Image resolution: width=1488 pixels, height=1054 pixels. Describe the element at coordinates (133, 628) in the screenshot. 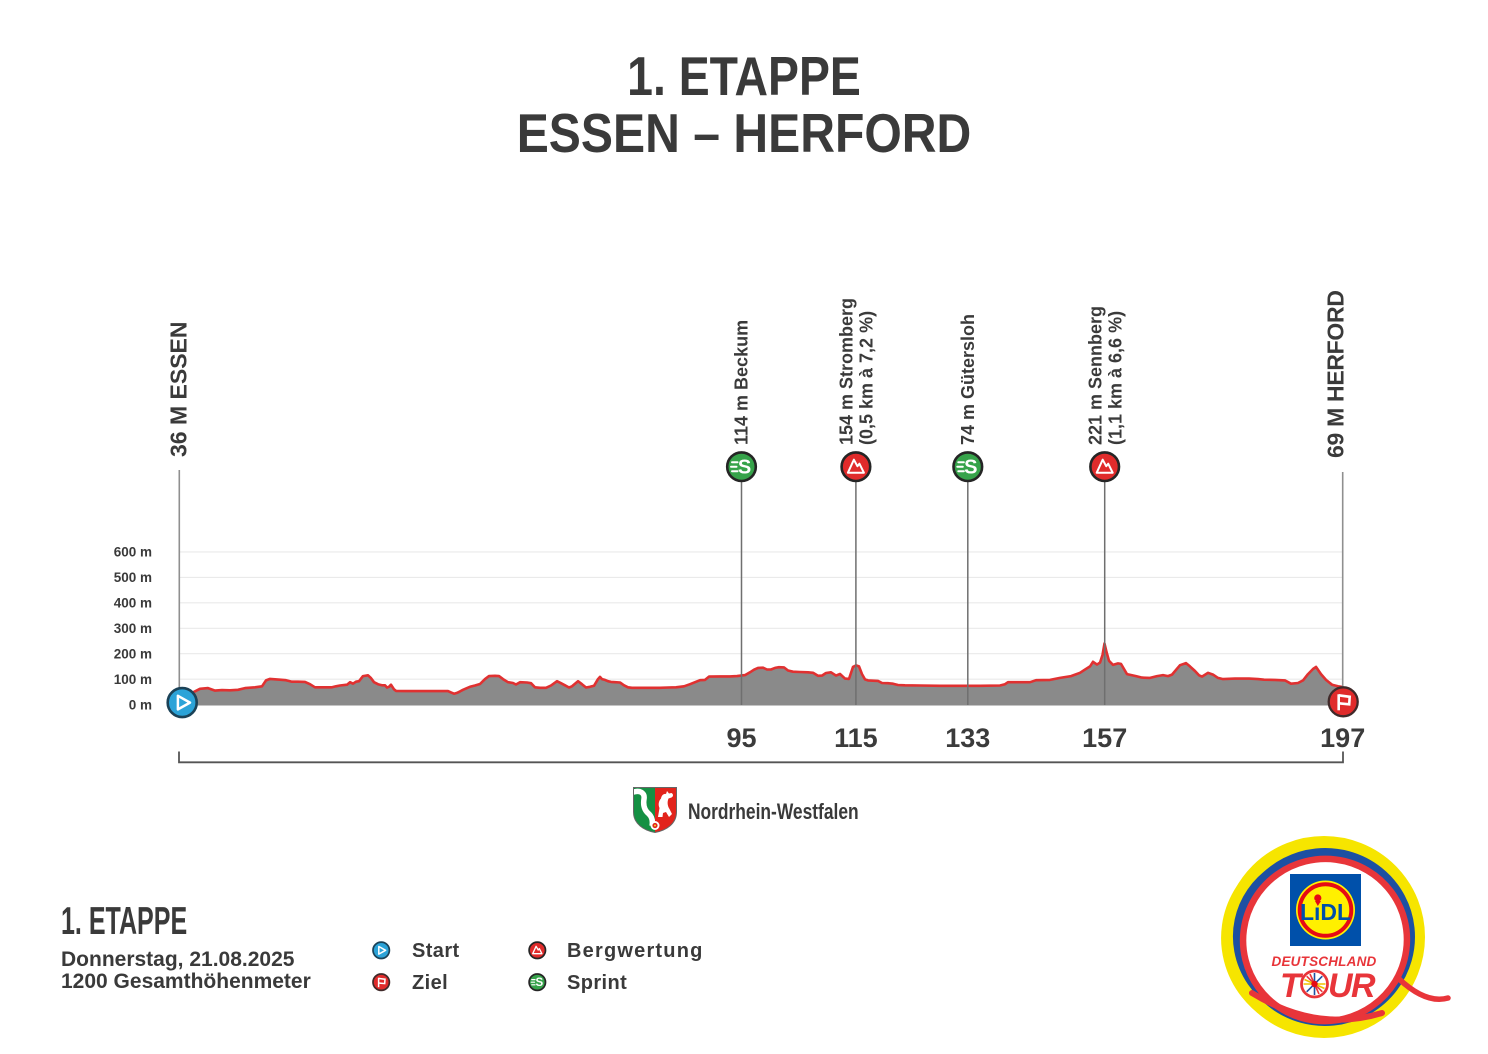

I see `svg-text: 300 m` at that location.